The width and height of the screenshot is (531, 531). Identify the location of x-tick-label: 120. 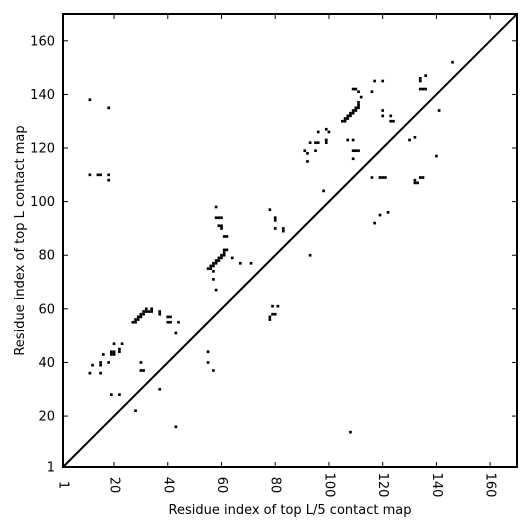
(382, 485).